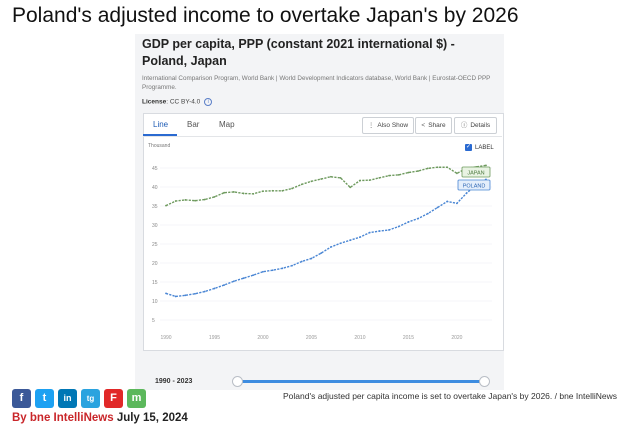  Describe the element at coordinates (193, 124) in the screenshot. I see `tab-bar: Bar` at that location.